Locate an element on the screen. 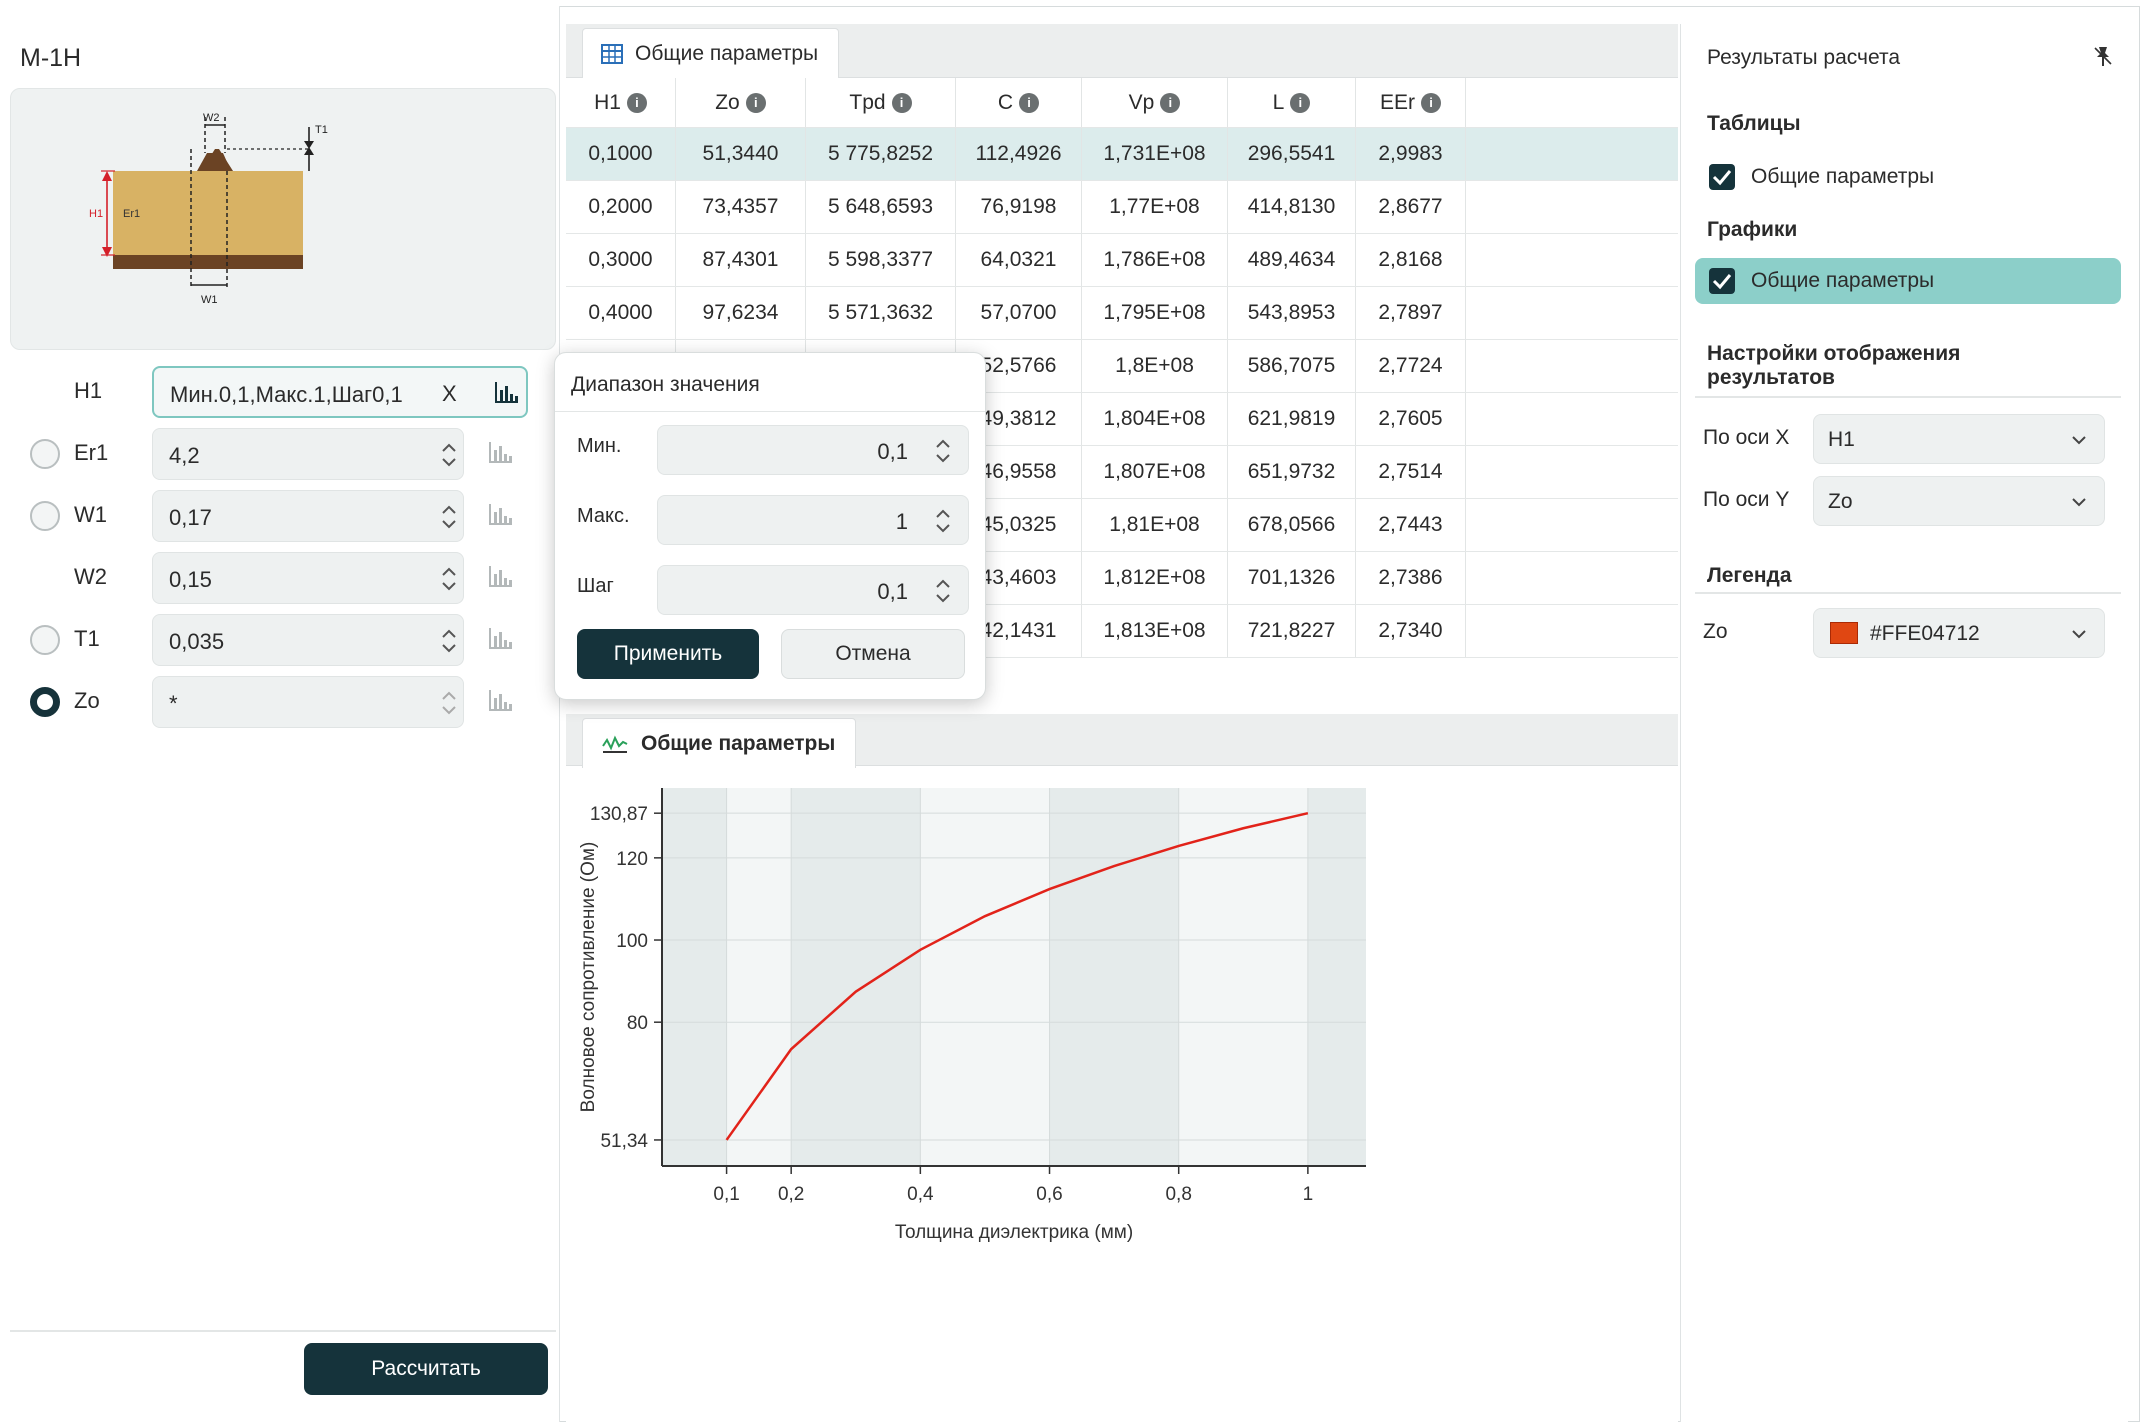 The width and height of the screenshot is (2145, 1428). w2-input: 0,15 is located at coordinates (308, 578).